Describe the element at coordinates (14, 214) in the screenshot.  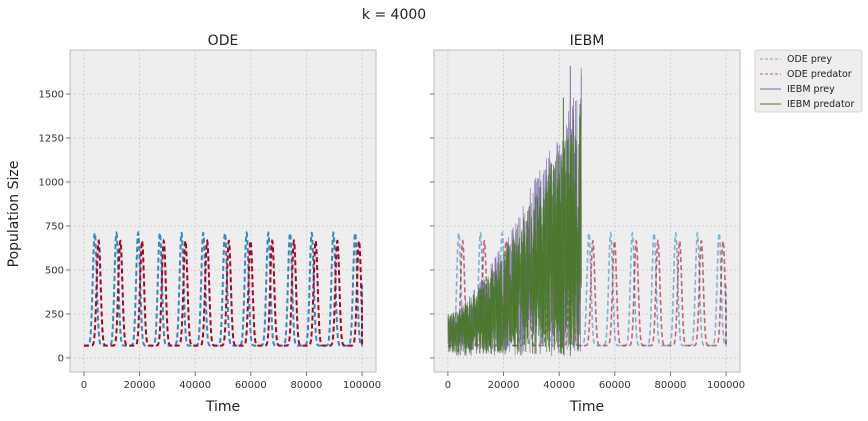
I see `y-axis-label: Population Size` at that location.